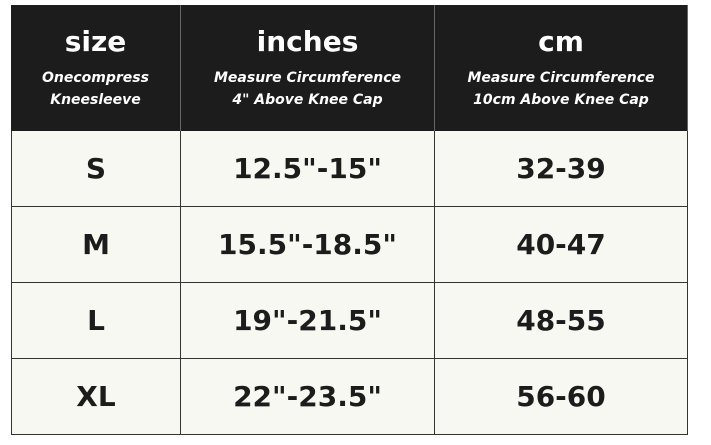  I want to click on table-cell: 48-55, so click(561, 321).